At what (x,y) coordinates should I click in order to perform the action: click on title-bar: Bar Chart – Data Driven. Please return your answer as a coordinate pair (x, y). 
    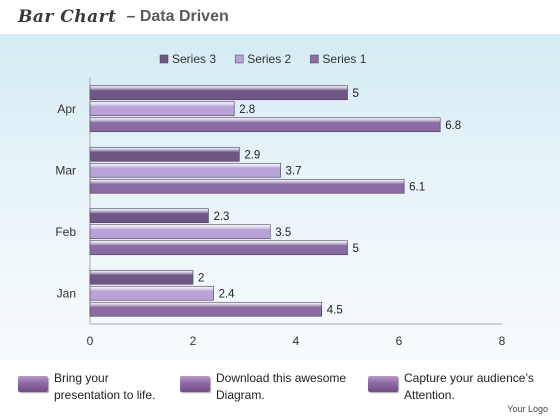
    Looking at the image, I should click on (280, 17).